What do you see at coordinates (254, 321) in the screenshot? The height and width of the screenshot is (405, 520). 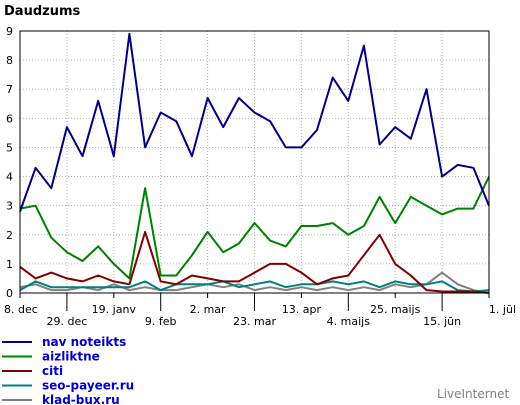 I see `x-tick-label: 23. mar` at bounding box center [254, 321].